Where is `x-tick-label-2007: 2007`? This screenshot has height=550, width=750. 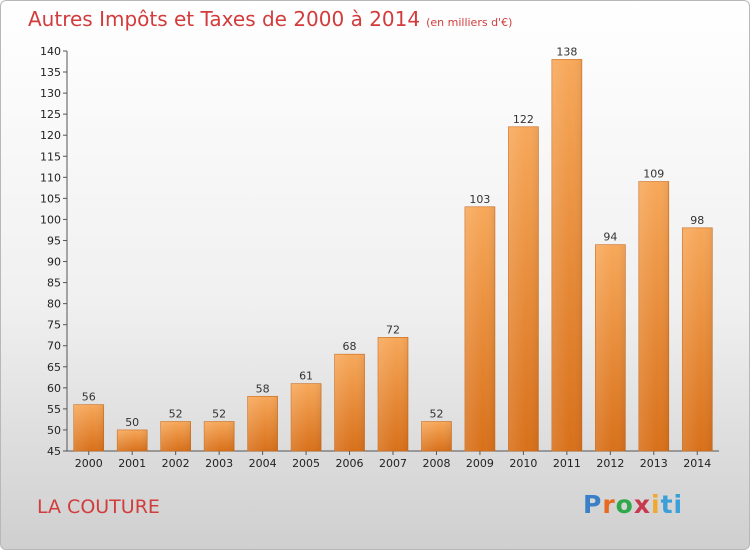
x-tick-label-2007: 2007 is located at coordinates (393, 463).